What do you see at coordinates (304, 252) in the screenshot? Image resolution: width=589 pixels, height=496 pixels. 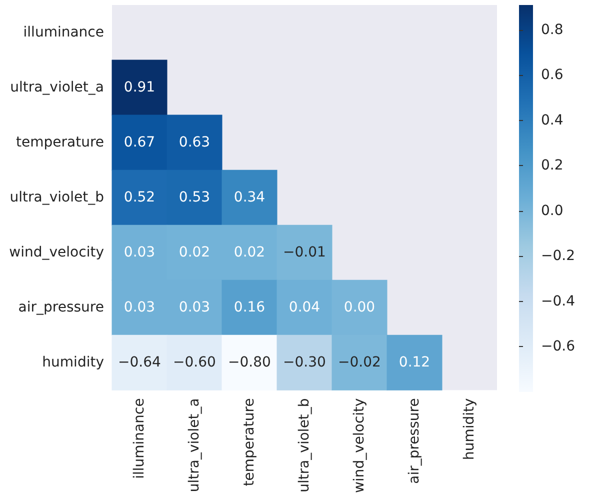 I see `data-label: −0.01` at bounding box center [304, 252].